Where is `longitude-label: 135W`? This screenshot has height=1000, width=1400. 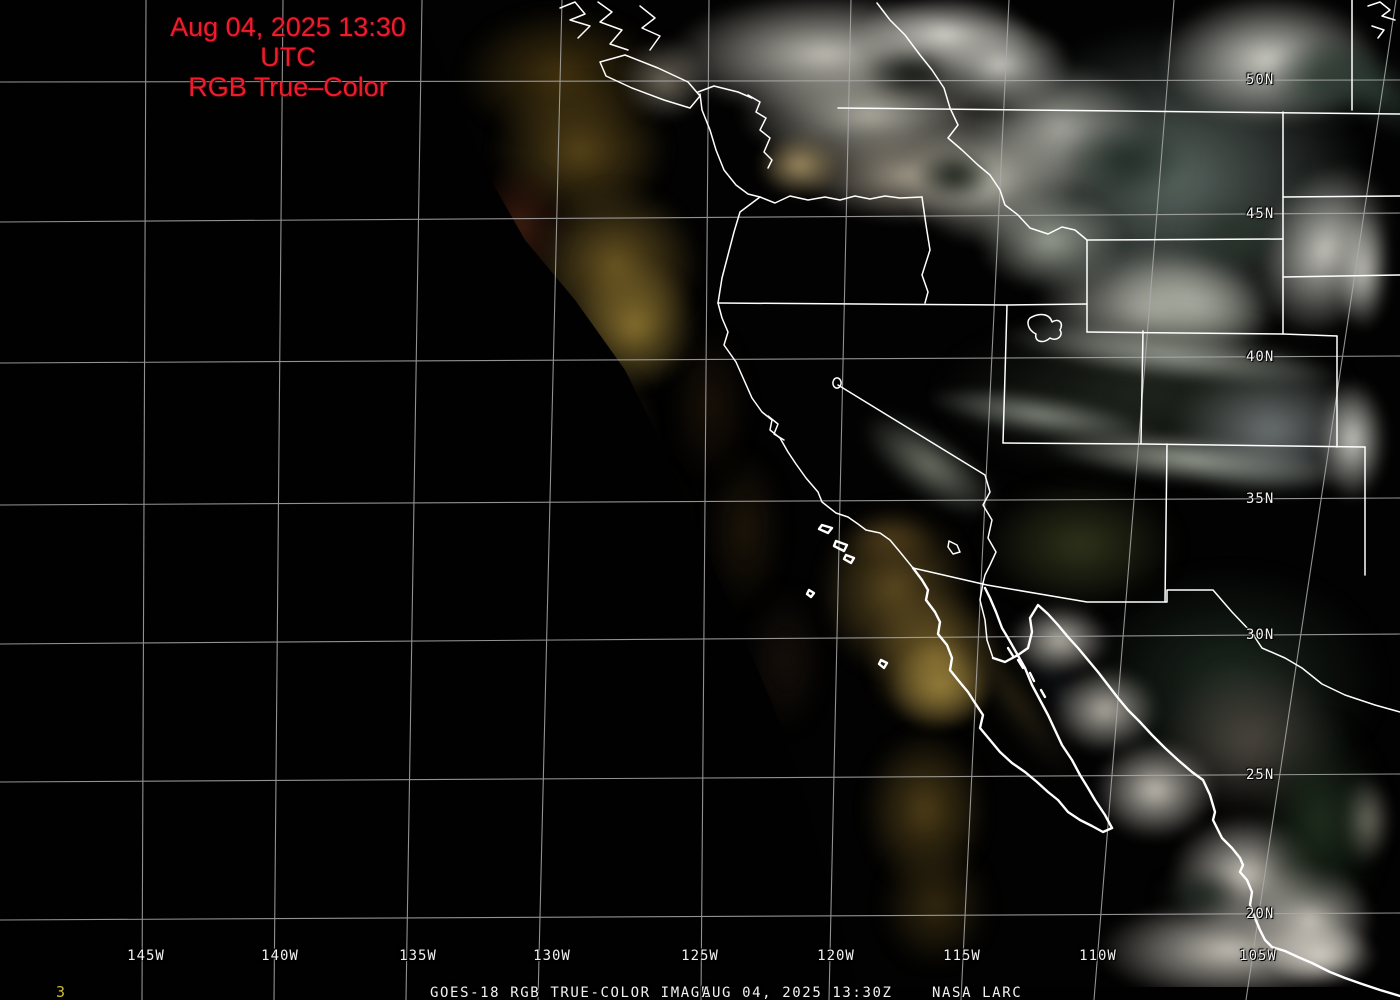 longitude-label: 135W is located at coordinates (418, 956).